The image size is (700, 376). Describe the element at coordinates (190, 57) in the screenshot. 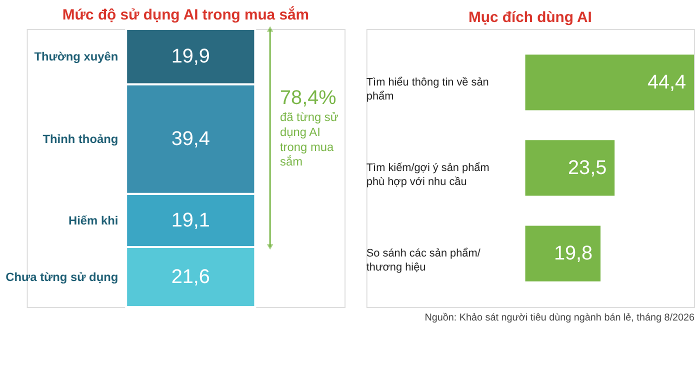

I see `data-label: 19,9` at that location.